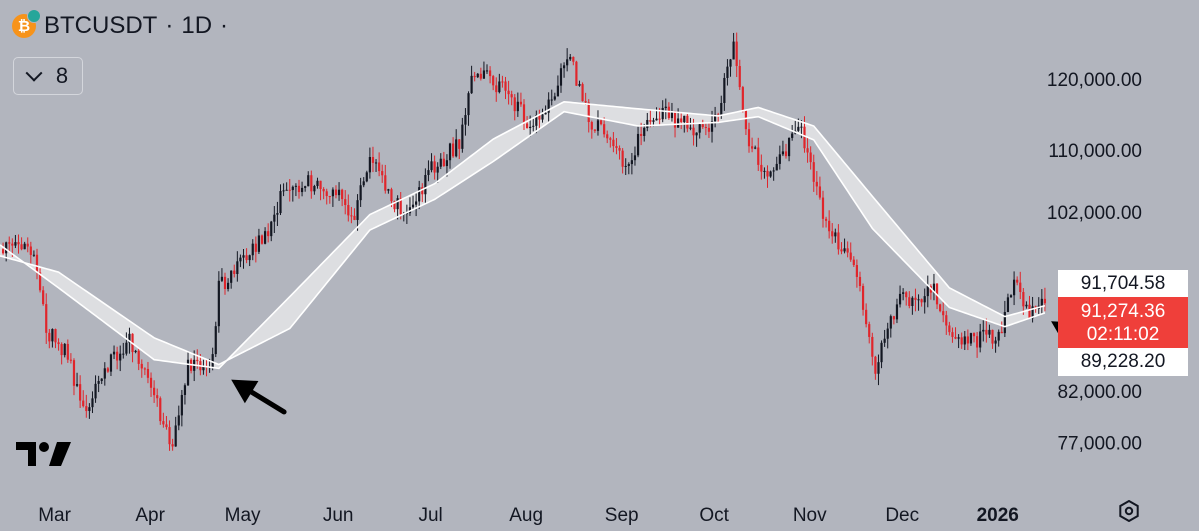  What do you see at coordinates (1099, 444) in the screenshot?
I see `y-tick-label: 77,000.00` at bounding box center [1099, 444].